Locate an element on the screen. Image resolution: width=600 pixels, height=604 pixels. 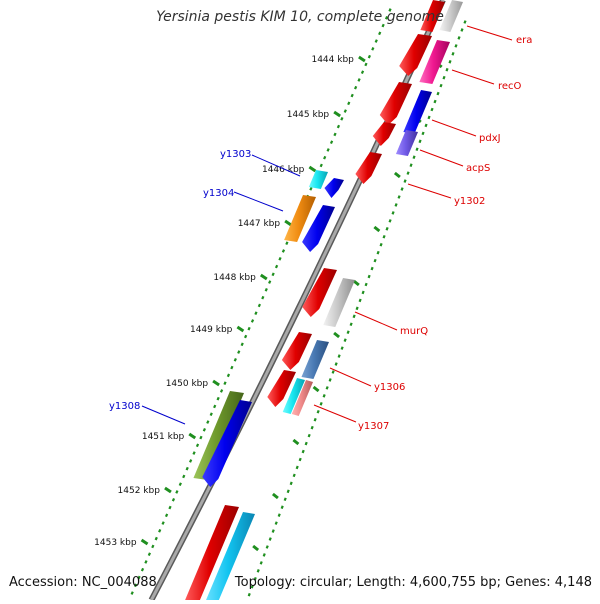
gene-bottom-red is located at coordinates (212, 553).